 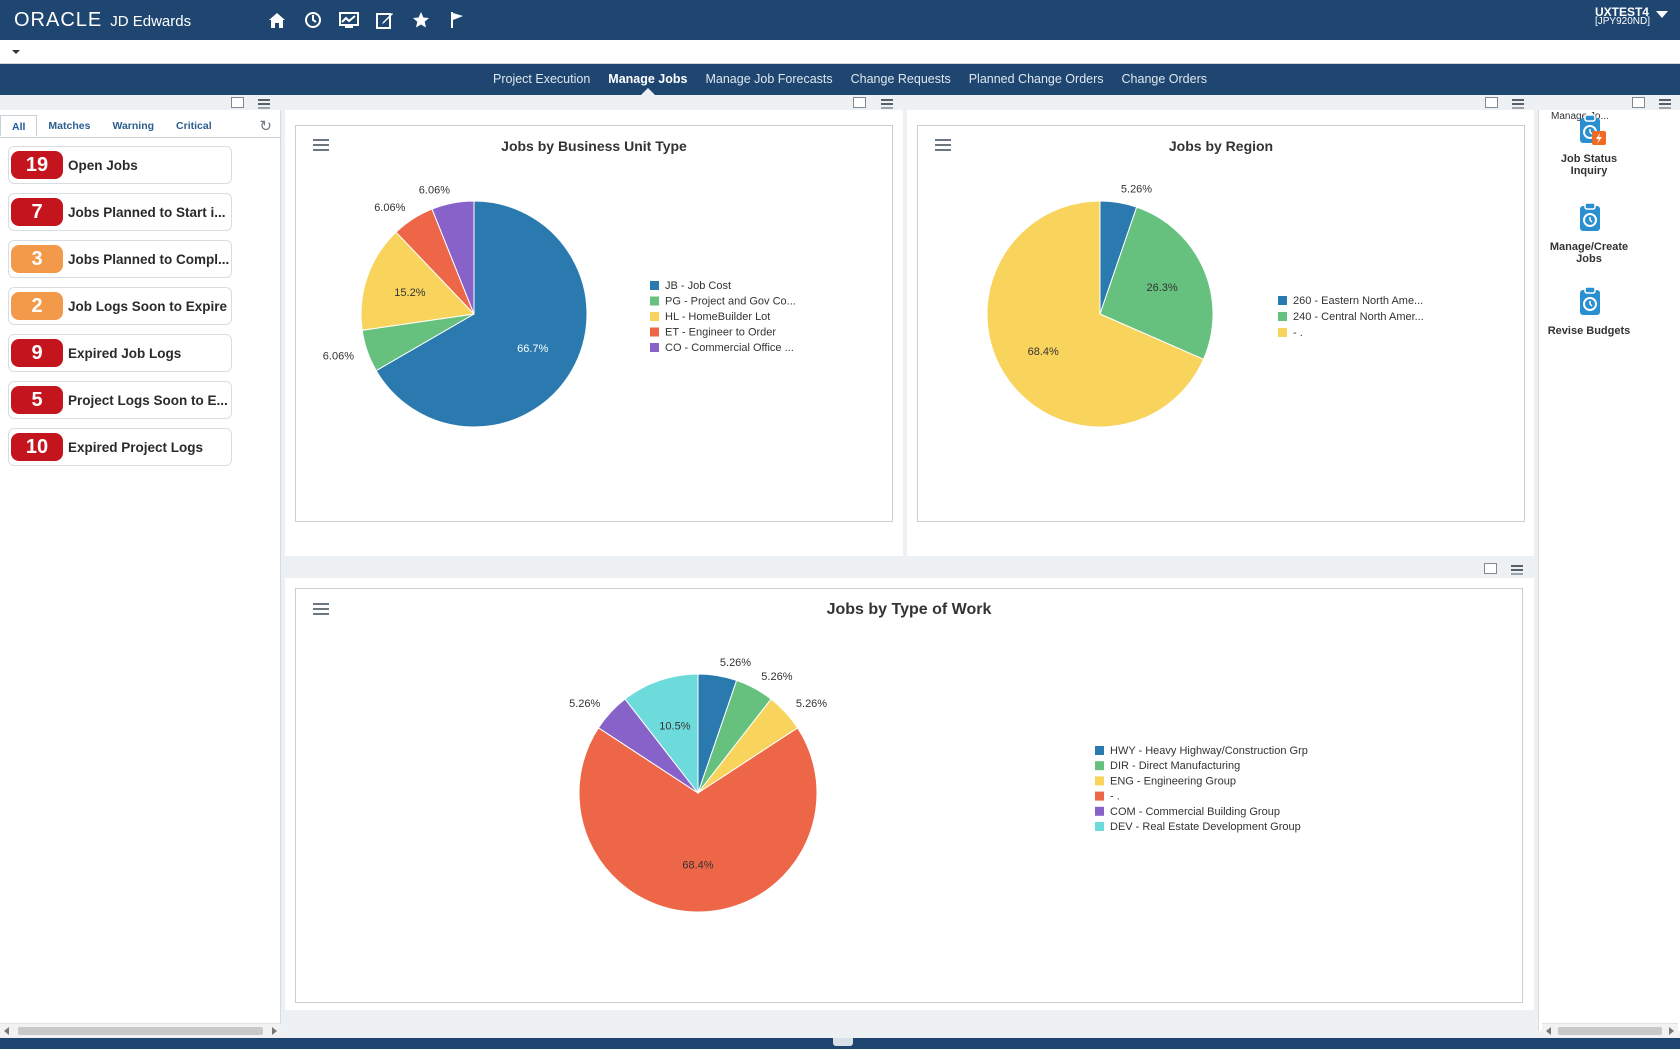 What do you see at coordinates (843, 1042) in the screenshot?
I see `expand-handle-icon` at bounding box center [843, 1042].